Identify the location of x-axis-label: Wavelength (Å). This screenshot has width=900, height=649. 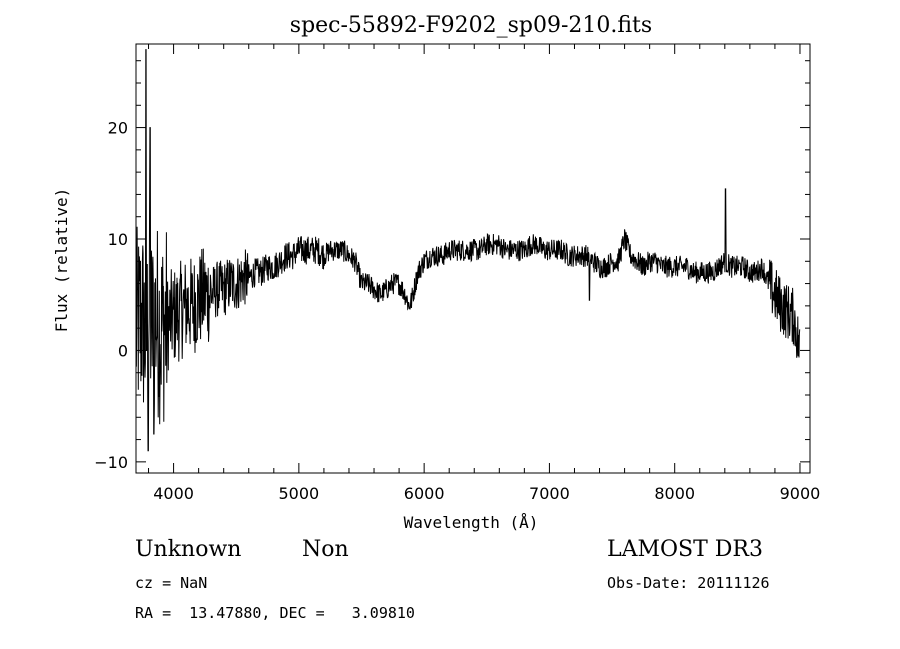
(471, 522).